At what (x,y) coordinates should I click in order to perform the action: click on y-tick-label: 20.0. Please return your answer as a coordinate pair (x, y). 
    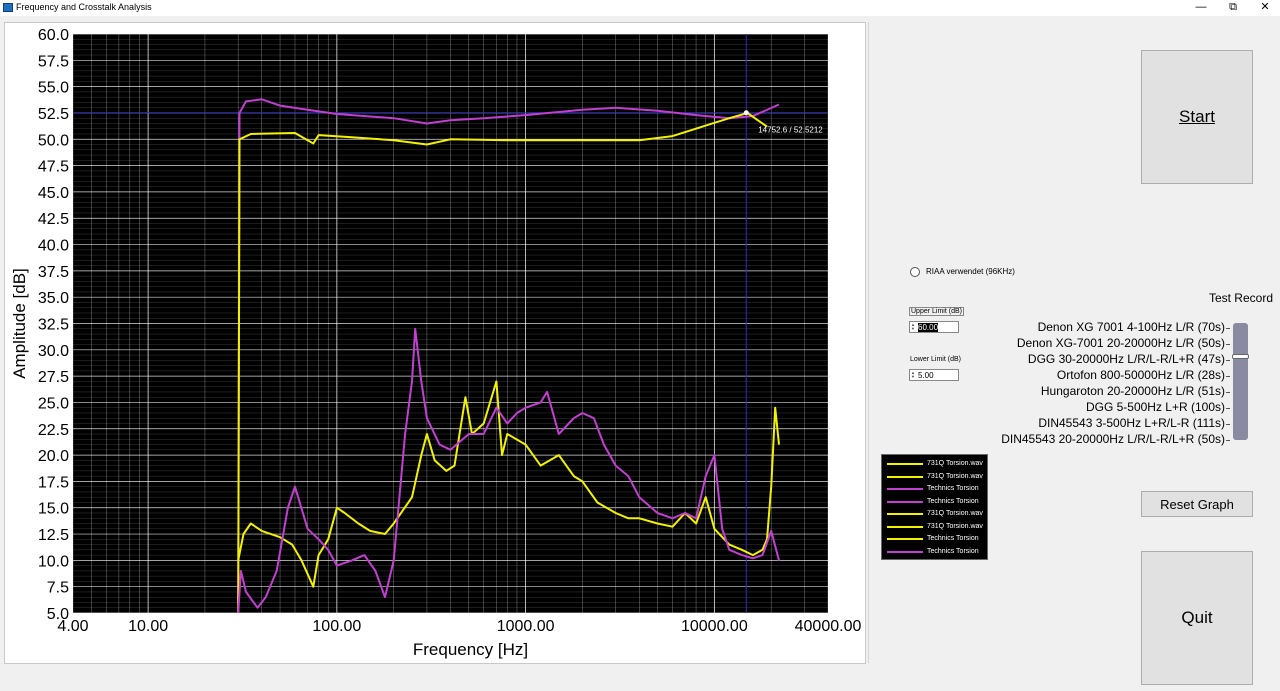
    Looking at the image, I should click on (53, 456).